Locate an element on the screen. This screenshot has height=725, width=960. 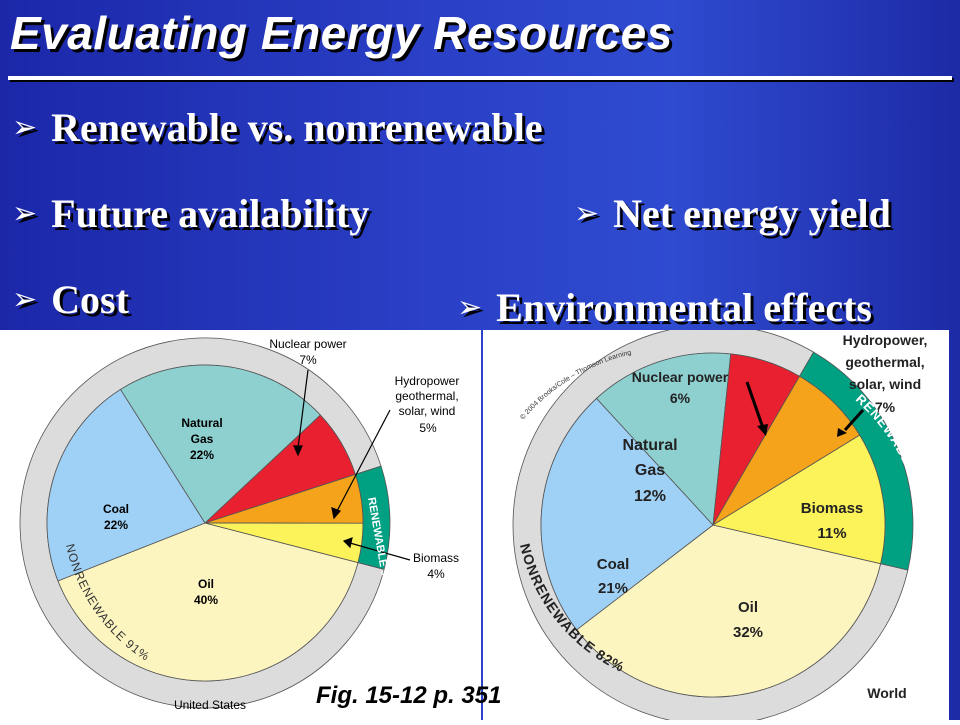
us-region-label: United States is located at coordinates (210, 705).